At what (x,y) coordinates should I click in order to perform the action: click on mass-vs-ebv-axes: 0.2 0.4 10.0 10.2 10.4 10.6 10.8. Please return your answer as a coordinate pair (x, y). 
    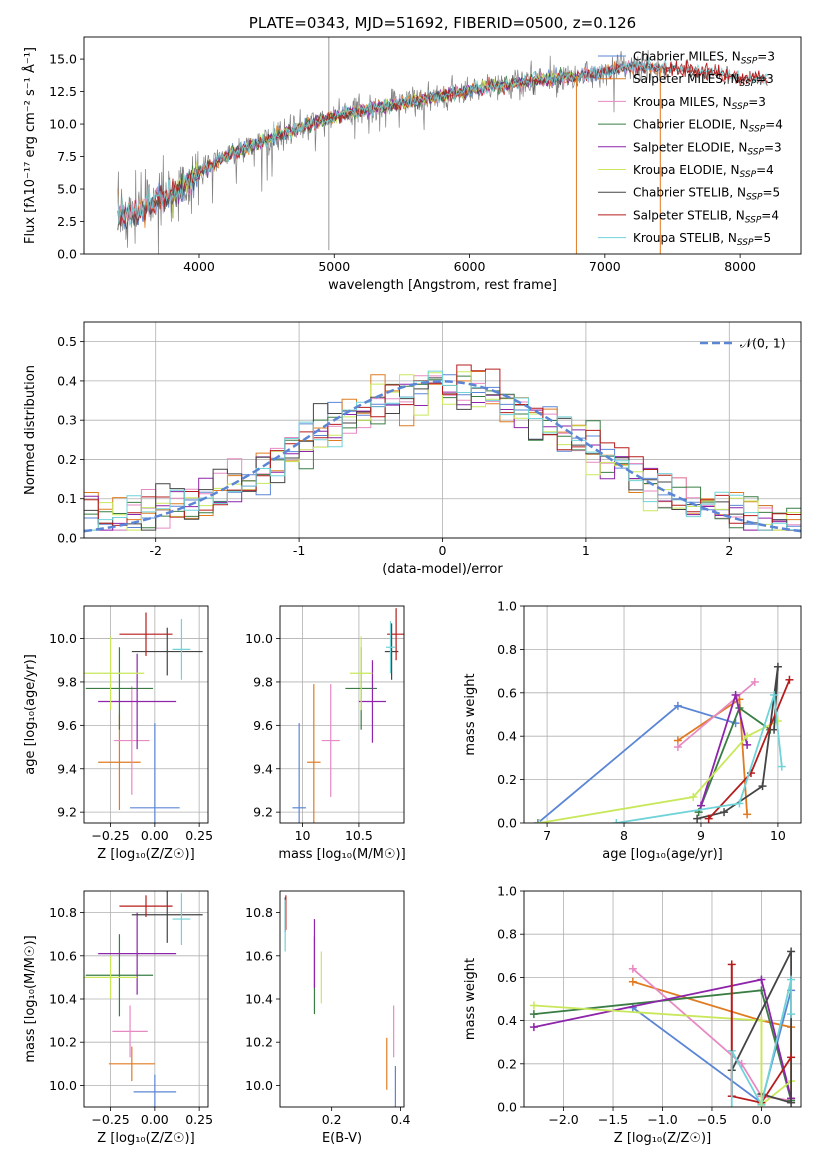
    Looking at the image, I should click on (327, 1016).